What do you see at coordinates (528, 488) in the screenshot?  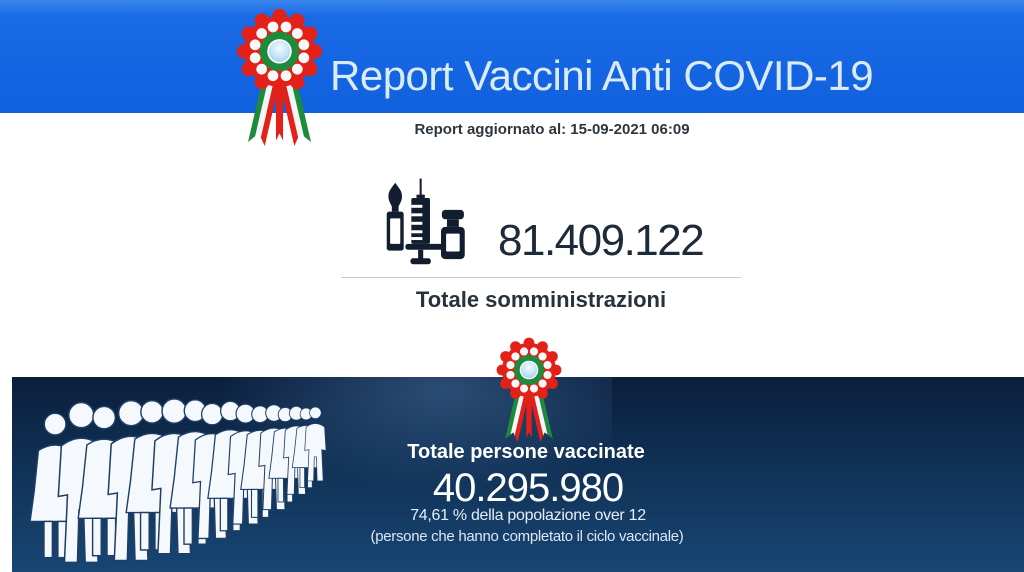 I see `total-vaccinated-value: 40.295.980` at bounding box center [528, 488].